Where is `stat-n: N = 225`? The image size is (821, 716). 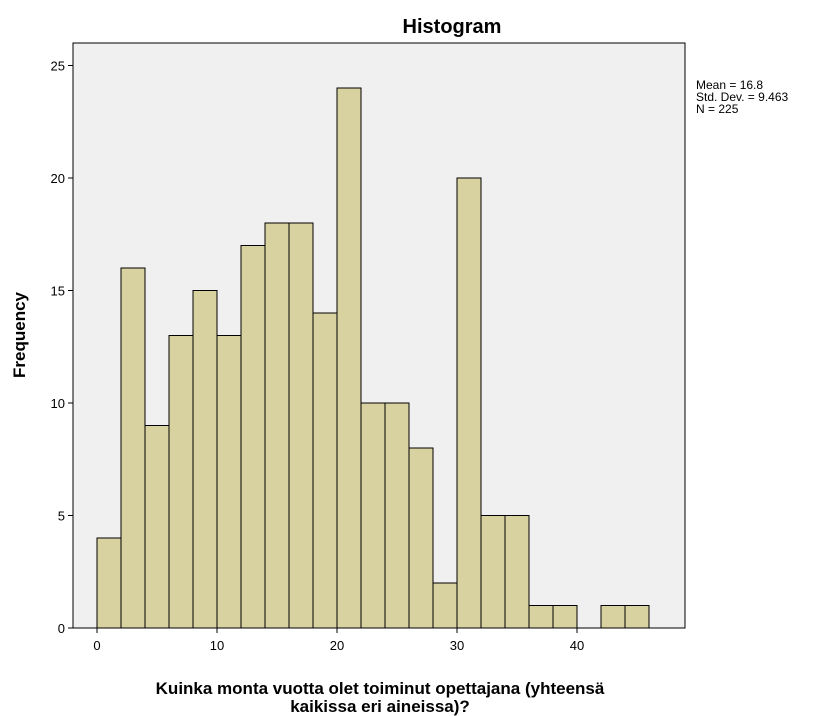 stat-n: N = 225 is located at coordinates (717, 109).